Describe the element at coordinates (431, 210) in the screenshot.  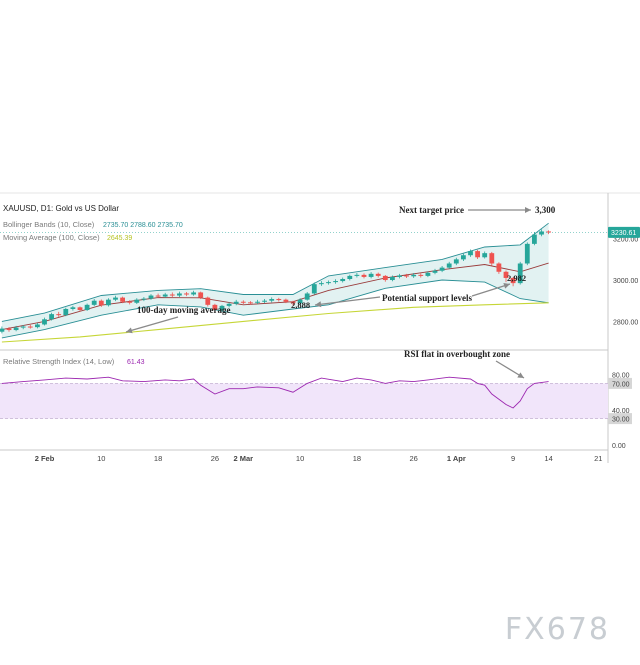
I see `next-target-label: Next target price` at that location.